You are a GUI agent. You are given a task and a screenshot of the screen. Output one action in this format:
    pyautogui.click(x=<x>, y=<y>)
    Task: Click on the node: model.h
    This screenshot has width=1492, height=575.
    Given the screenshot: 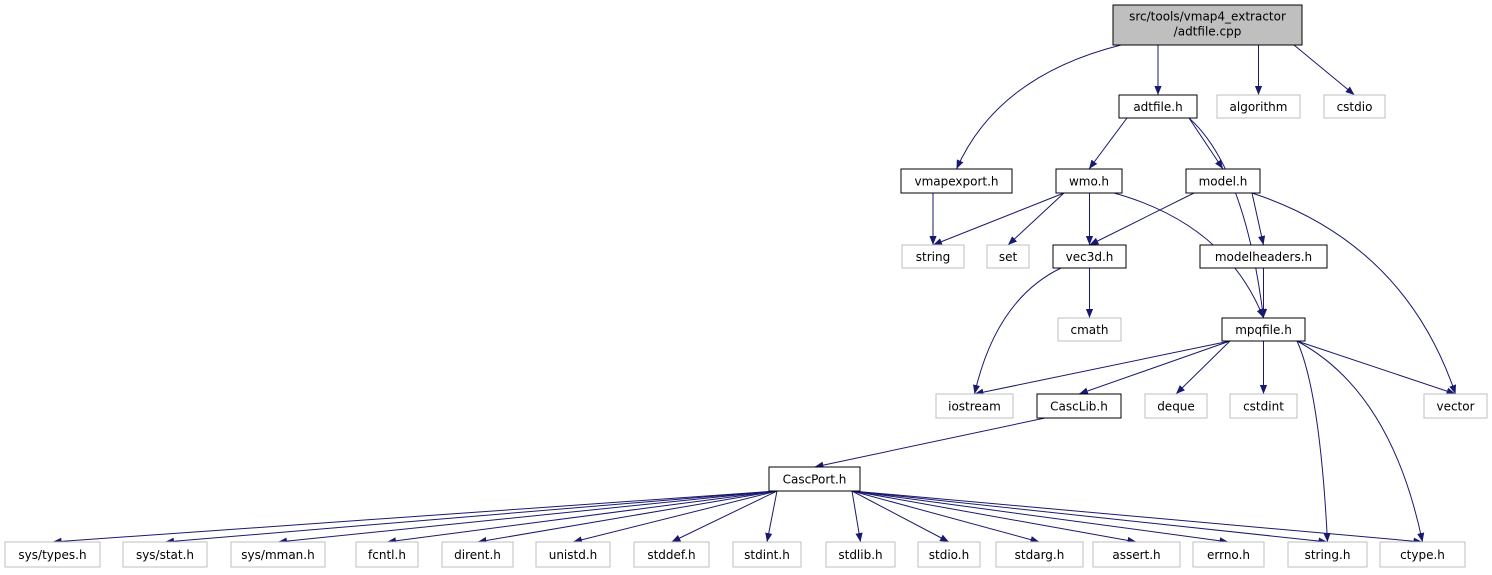 What is the action you would take?
    pyautogui.click(x=1223, y=181)
    